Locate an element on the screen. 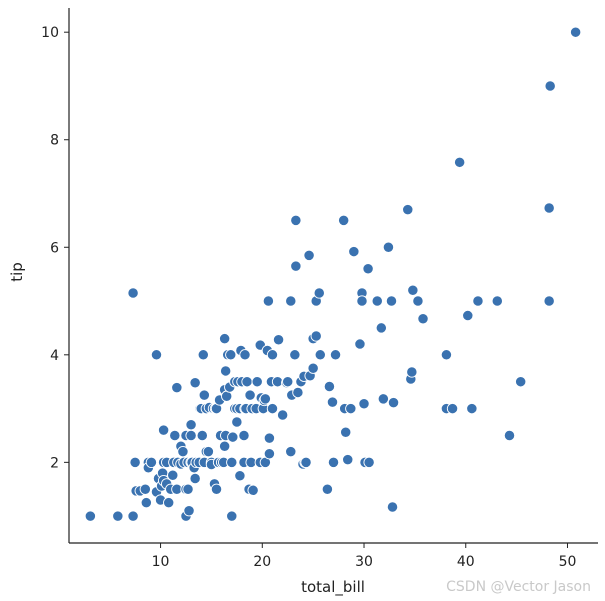 This screenshot has width=605, height=601. y-tick-label: 6 is located at coordinates (54, 248).